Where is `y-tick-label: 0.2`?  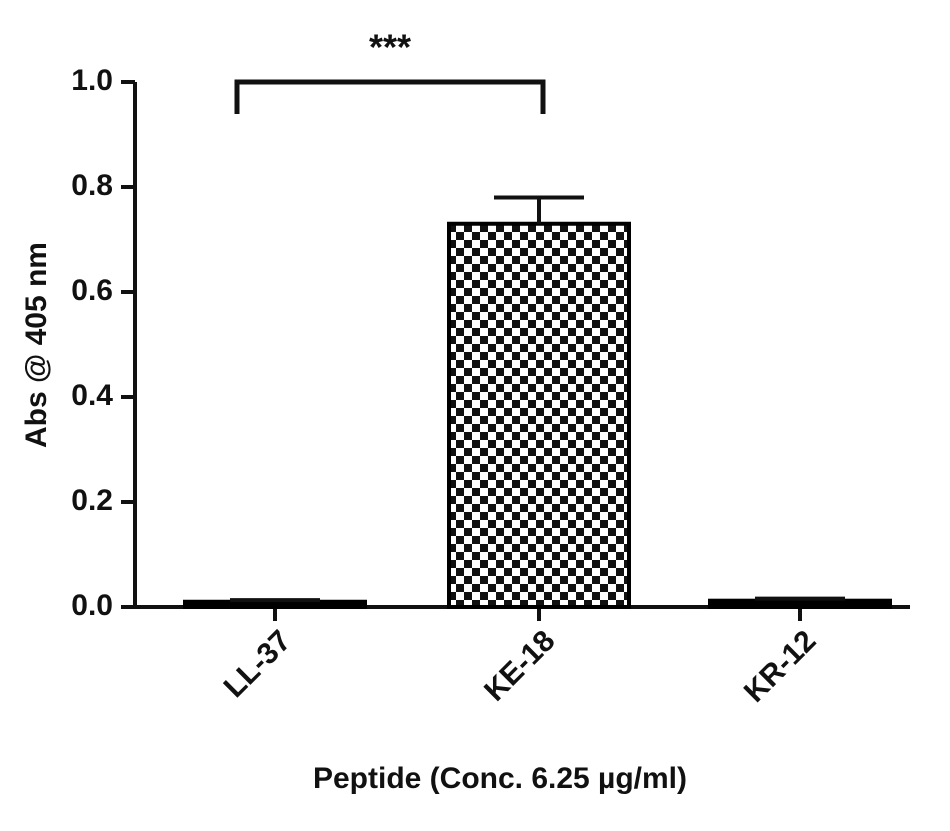
y-tick-label: 0.2 is located at coordinates (92, 500).